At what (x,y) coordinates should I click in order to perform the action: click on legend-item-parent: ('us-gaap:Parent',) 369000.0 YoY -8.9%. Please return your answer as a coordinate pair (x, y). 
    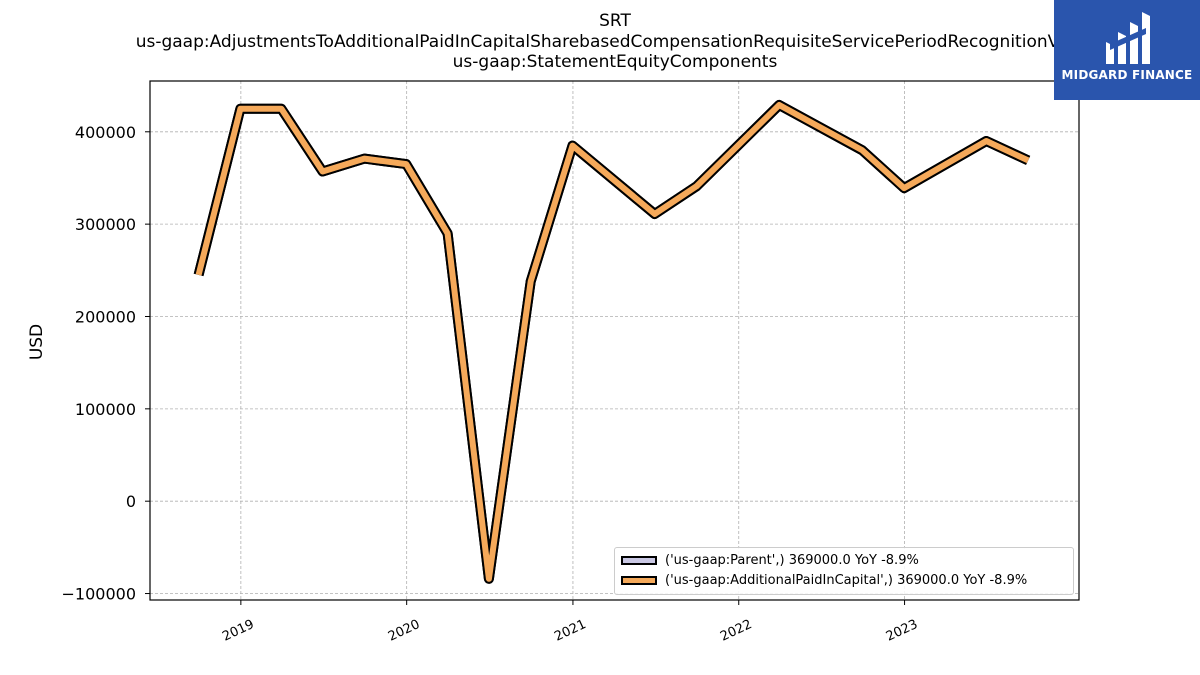
    Looking at the image, I should click on (770, 560).